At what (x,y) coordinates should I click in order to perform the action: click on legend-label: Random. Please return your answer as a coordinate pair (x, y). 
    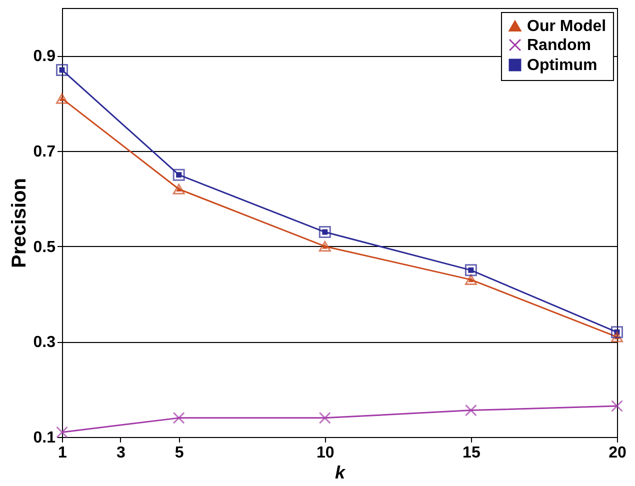
    Looking at the image, I should click on (559, 45).